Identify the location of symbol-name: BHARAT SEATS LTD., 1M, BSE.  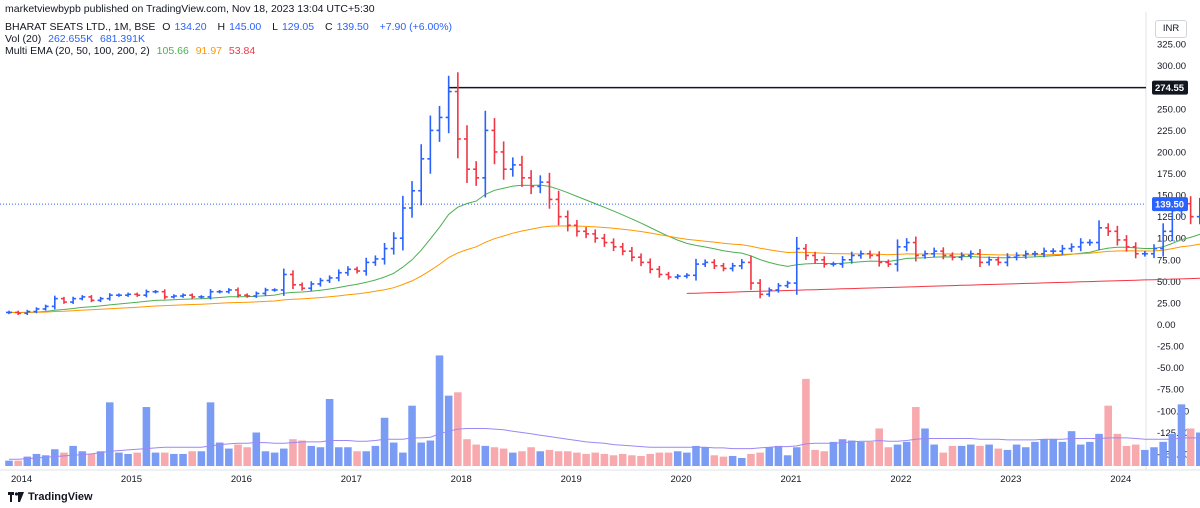
(80, 27).